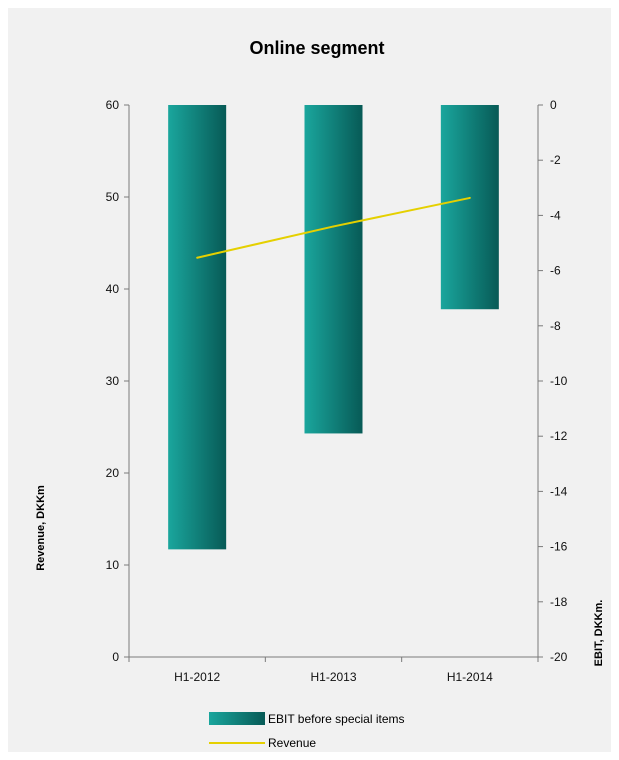  Describe the element at coordinates (197, 327) in the screenshot. I see `ebit-bar-H1-2012` at that location.